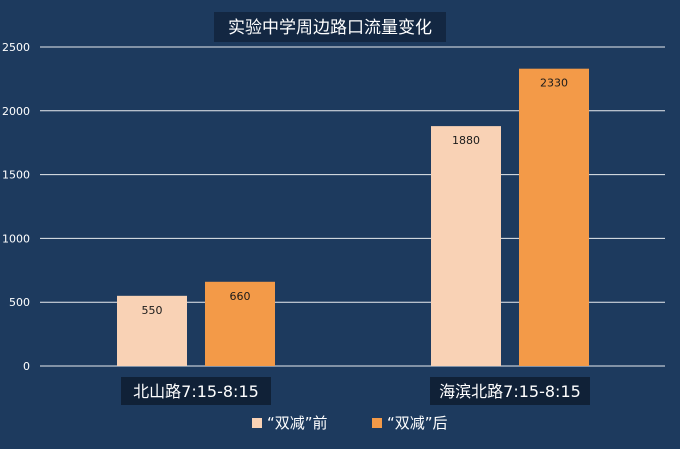 This screenshot has width=680, height=449. I want to click on category-label: 北山路7:15-8:15, so click(196, 391).